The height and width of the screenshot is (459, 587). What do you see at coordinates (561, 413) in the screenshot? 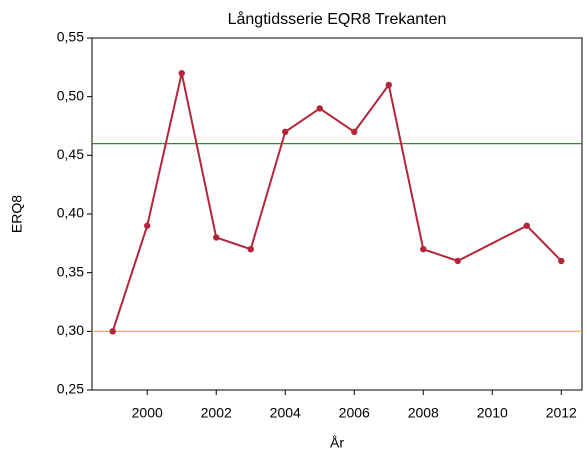
I see `x-tick-label: 2012` at bounding box center [561, 413].